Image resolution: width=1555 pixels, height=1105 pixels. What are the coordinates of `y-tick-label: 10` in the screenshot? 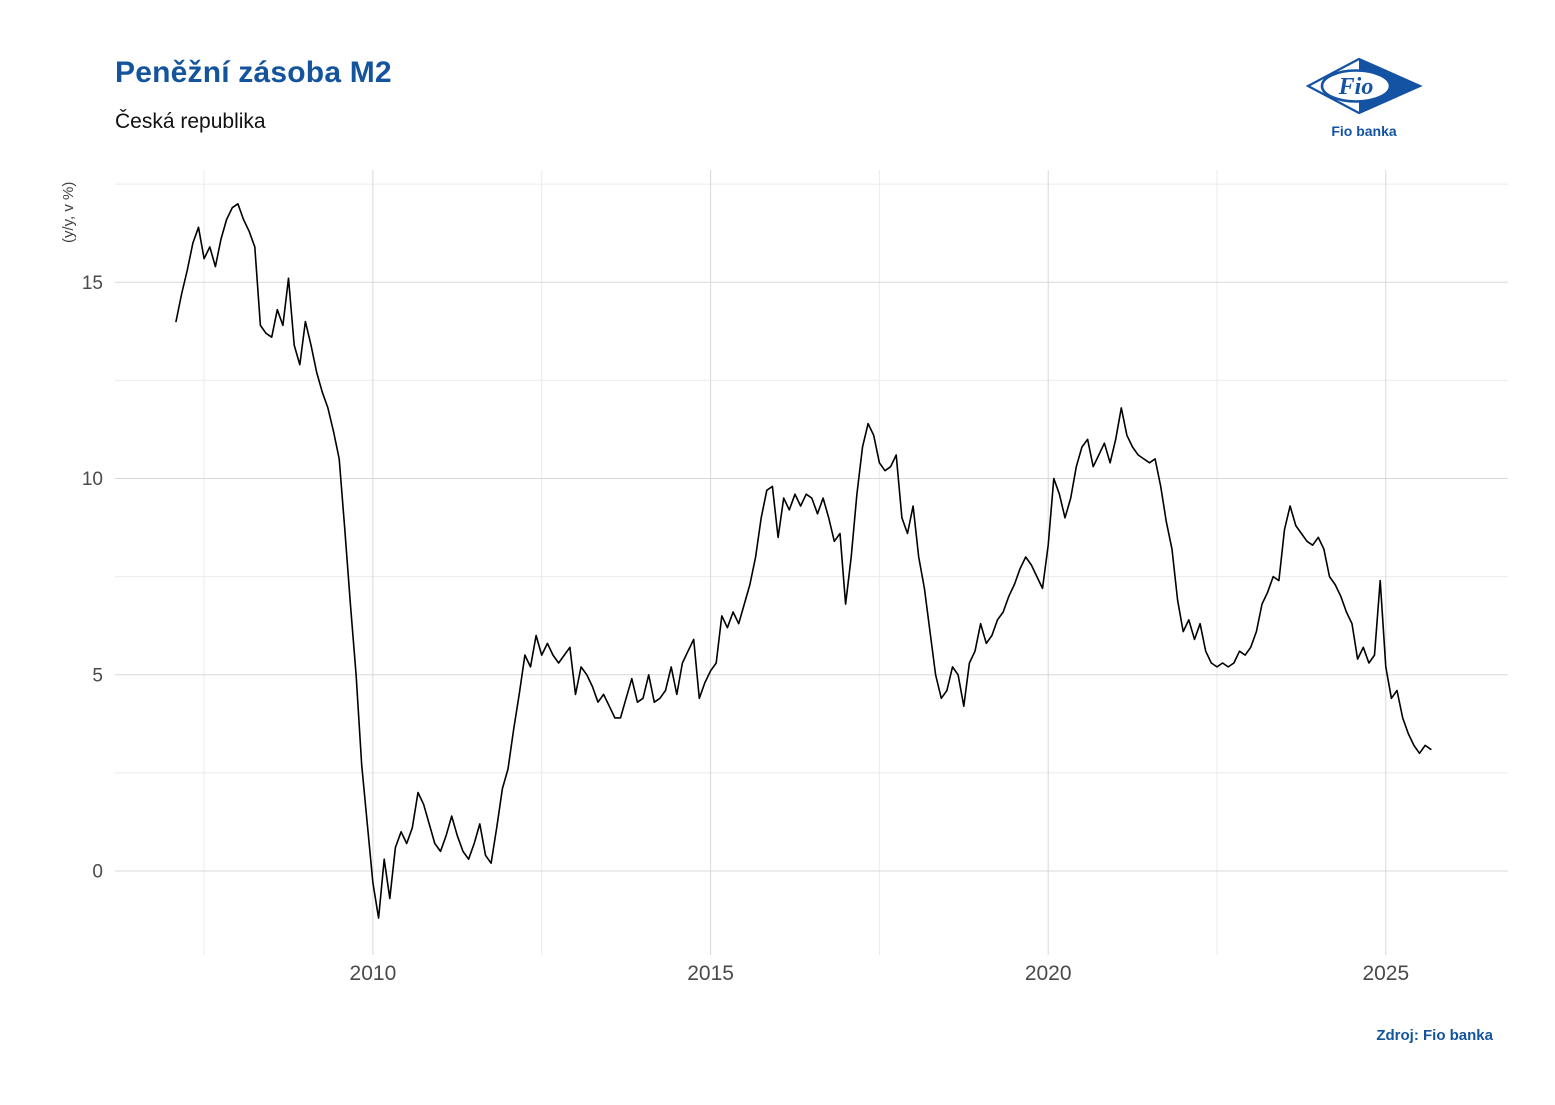 It's located at (92, 479).